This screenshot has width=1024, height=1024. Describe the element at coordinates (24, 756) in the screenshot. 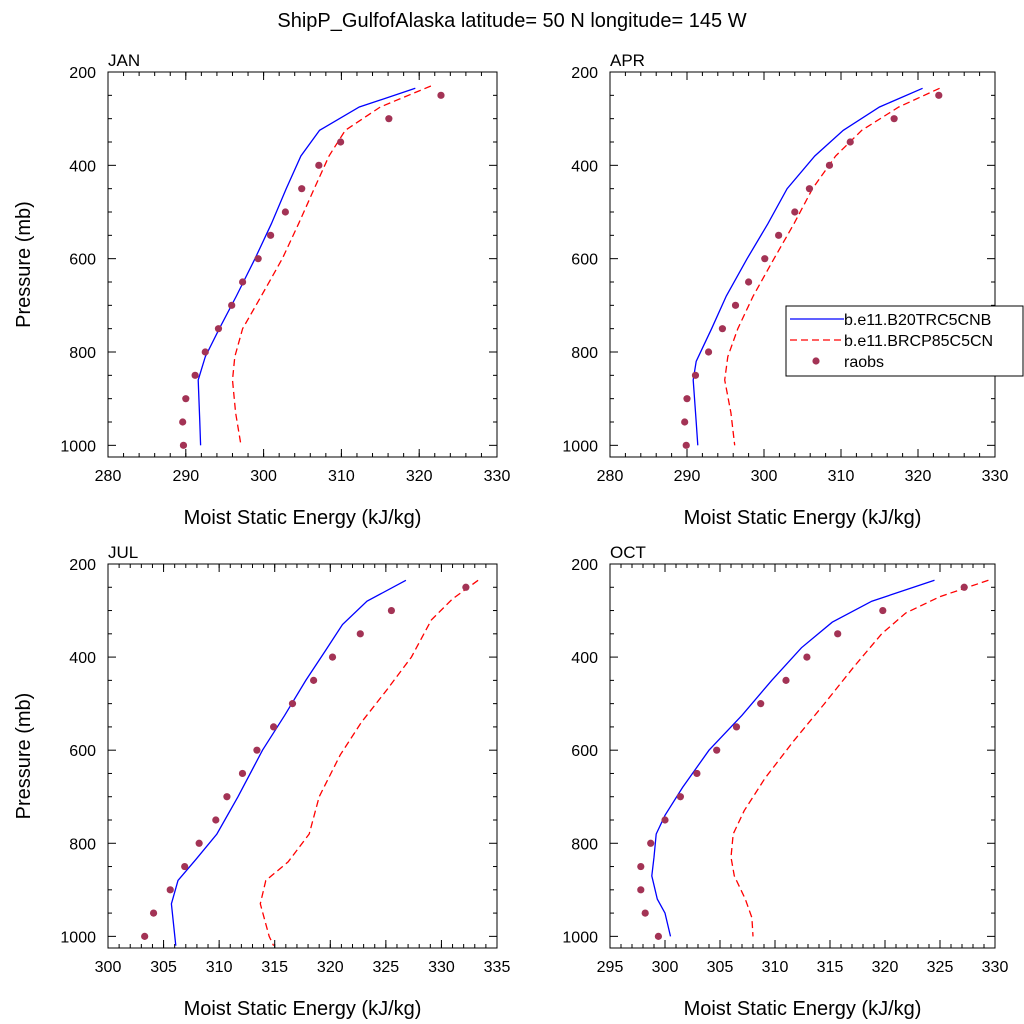

I see `y-axis-label: Pressure (mb)` at that location.